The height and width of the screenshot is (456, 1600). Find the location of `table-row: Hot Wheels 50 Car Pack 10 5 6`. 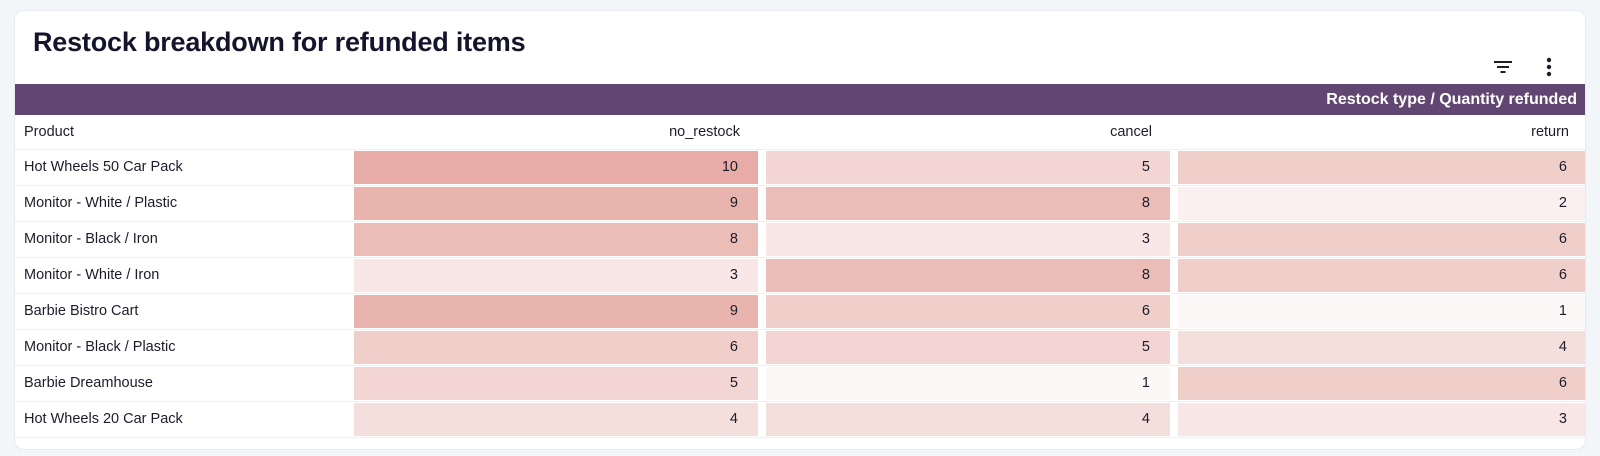

table-row: Hot Wheels 50 Car Pack 10 5 6 is located at coordinates (800, 168).